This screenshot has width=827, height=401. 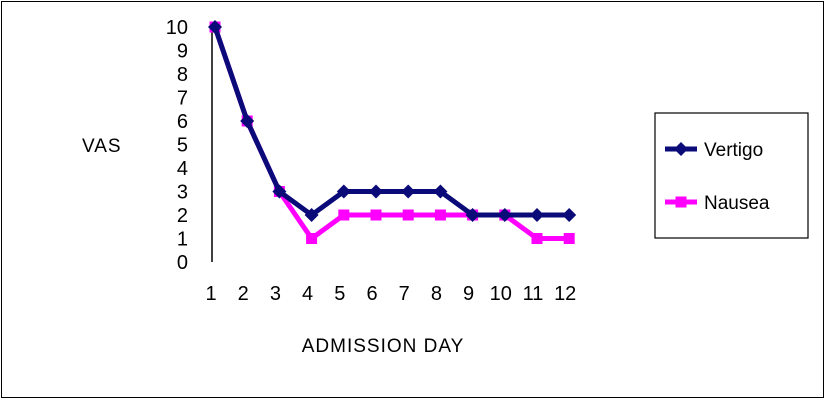 What do you see at coordinates (182, 169) in the screenshot?
I see `y-tick-label: 4` at bounding box center [182, 169].